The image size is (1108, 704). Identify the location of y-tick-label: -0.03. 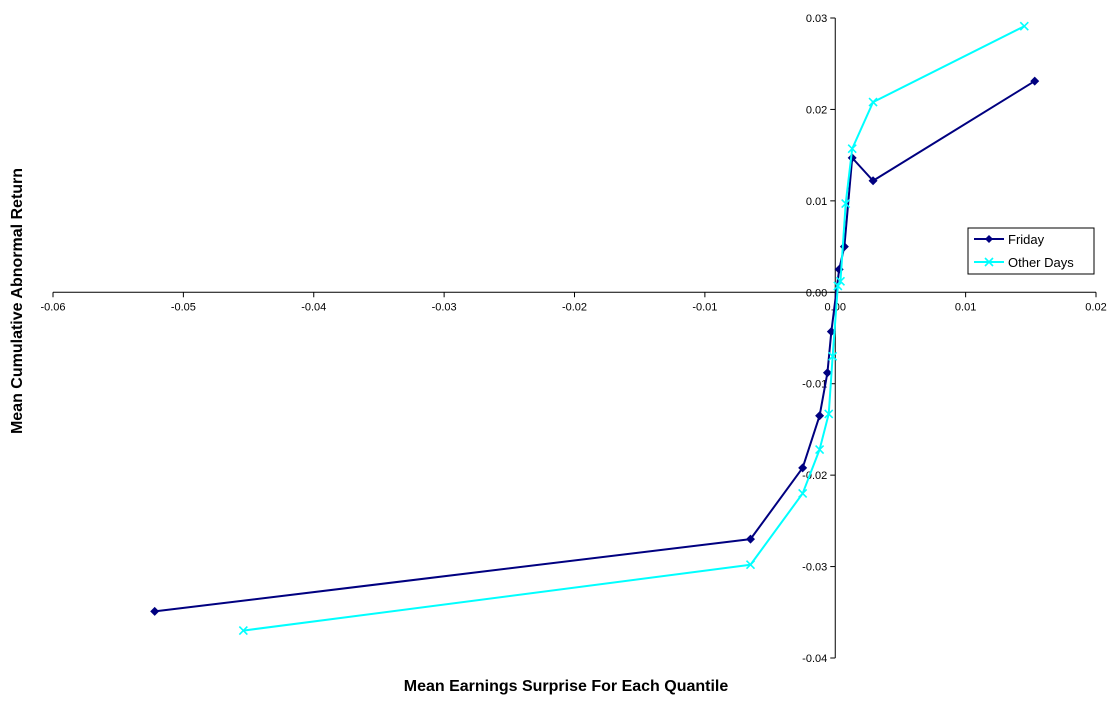
(814, 568).